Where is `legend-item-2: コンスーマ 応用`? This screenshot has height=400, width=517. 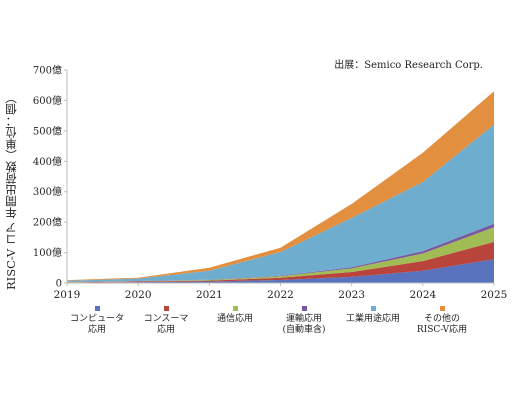
legend-item-2: コンスーマ 応用 is located at coordinates (166, 321).